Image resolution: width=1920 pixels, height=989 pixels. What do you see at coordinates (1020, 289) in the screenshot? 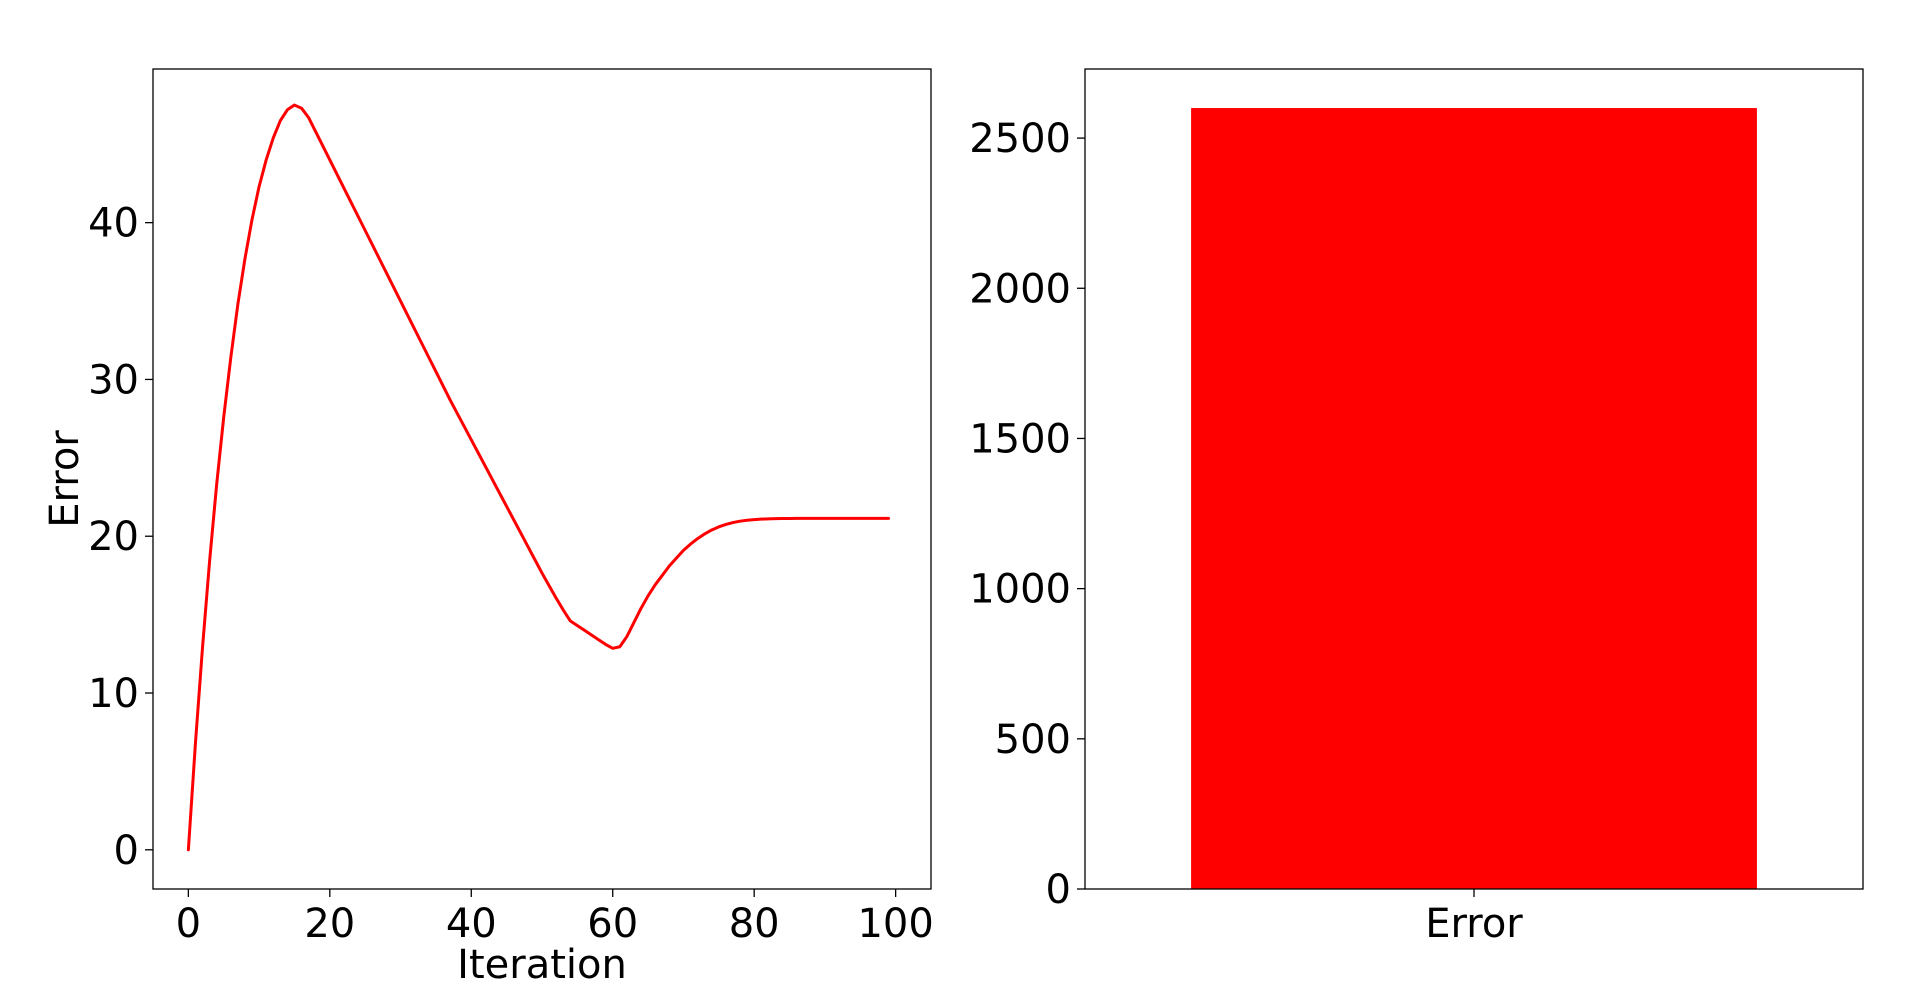
I see `bar-y-tick-label: 2000` at bounding box center [1020, 289].